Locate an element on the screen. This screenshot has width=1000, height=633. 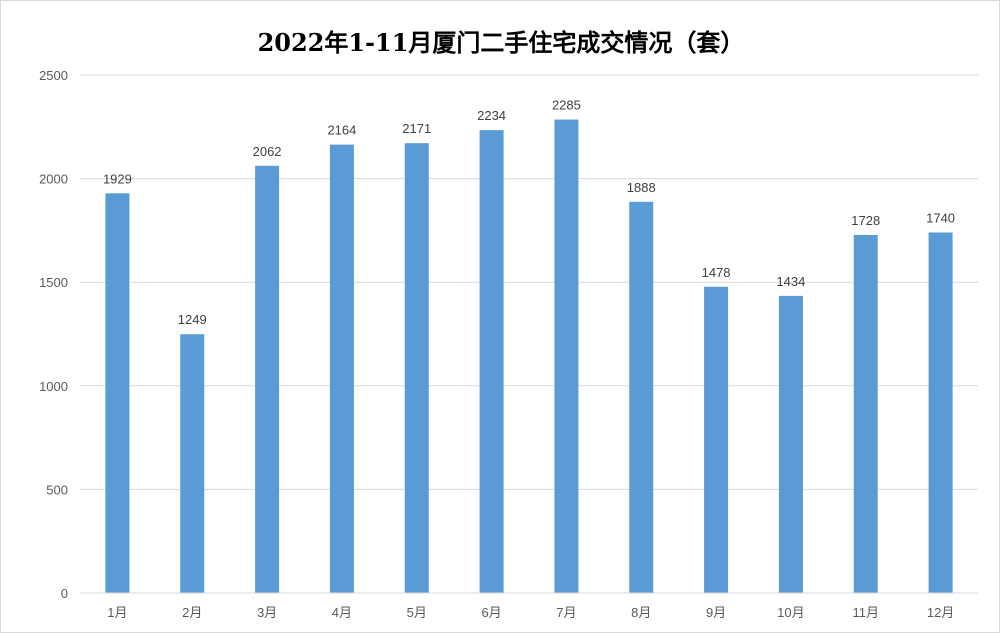
x-tick-label: 6月 is located at coordinates (491, 612).